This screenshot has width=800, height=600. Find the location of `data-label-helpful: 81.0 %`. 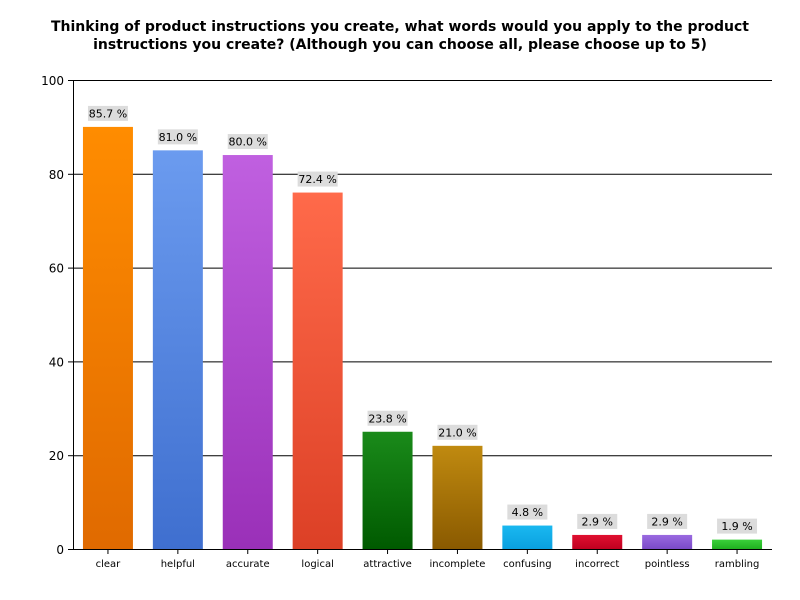

data-label-helpful: 81.0 % is located at coordinates (178, 137).